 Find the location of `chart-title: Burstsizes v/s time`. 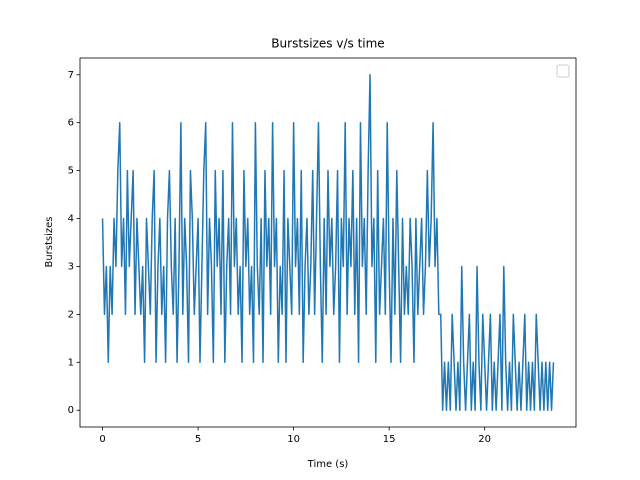

chart-title: Burstsizes v/s time is located at coordinates (327, 44).